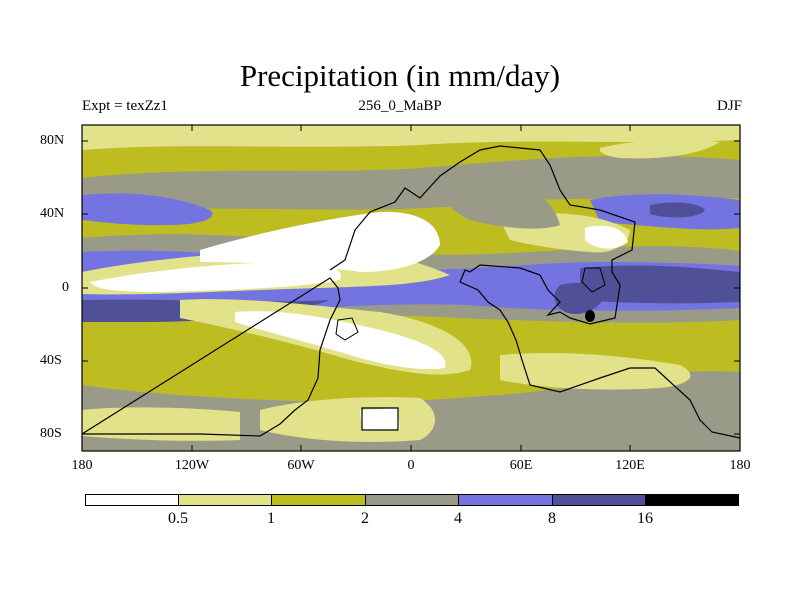 This screenshot has height=600, width=800. Describe the element at coordinates (51, 360) in the screenshot. I see `y-tick-label: 40S` at that location.